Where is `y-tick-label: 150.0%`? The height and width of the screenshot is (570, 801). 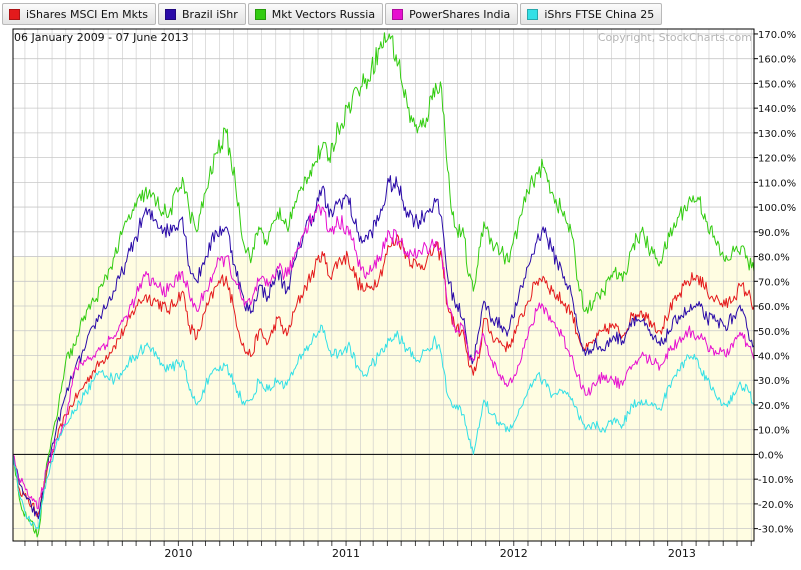 y-tick-label: 150.0% is located at coordinates (777, 84).